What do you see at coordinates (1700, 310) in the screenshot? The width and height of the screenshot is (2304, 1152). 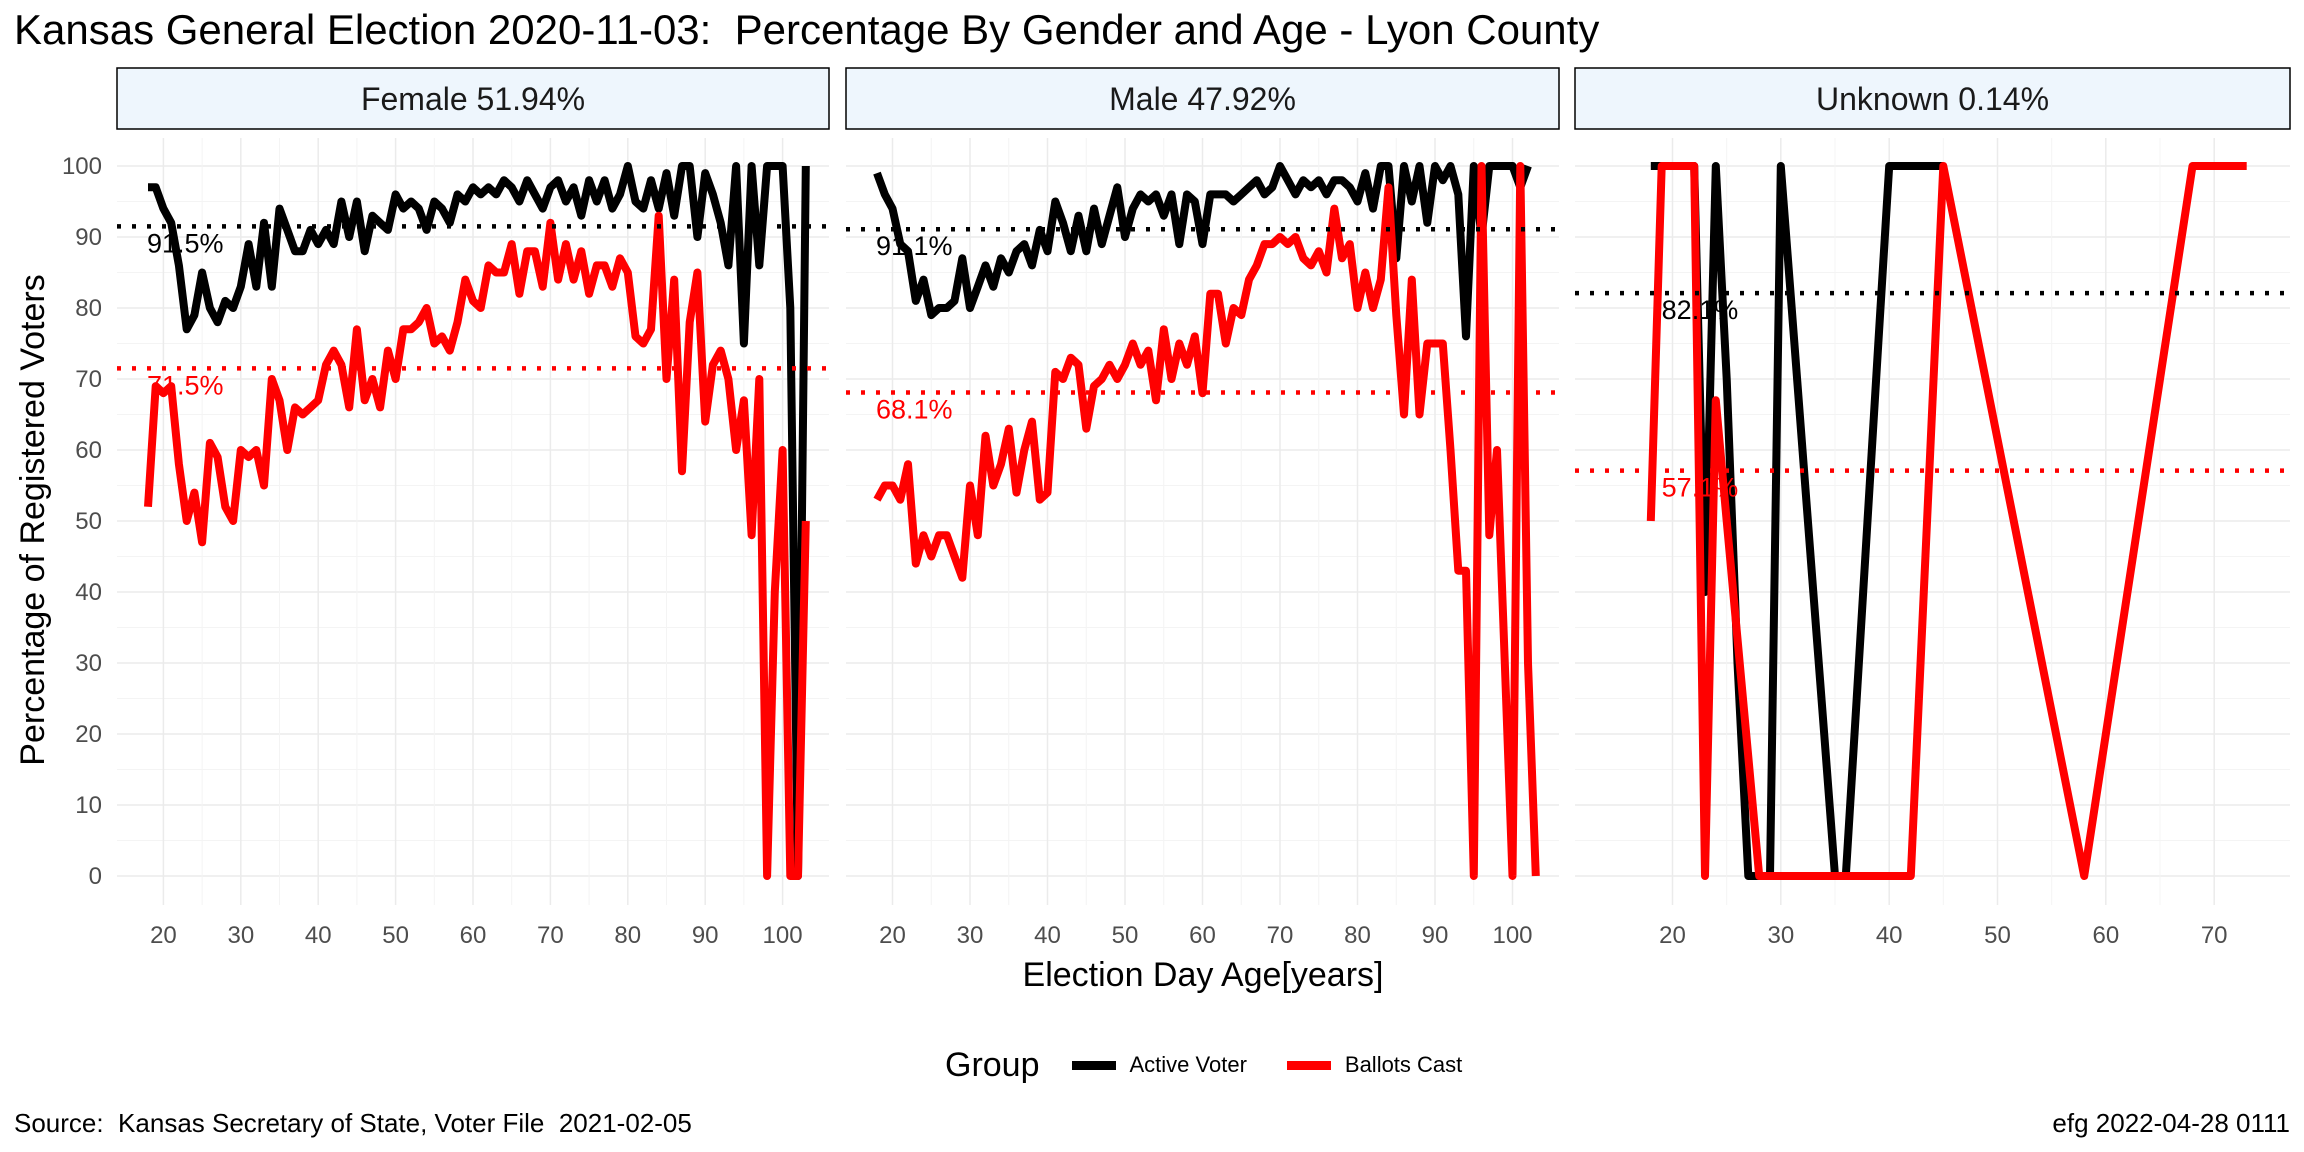 I see `active-mean-label: 82.1%` at bounding box center [1700, 310].